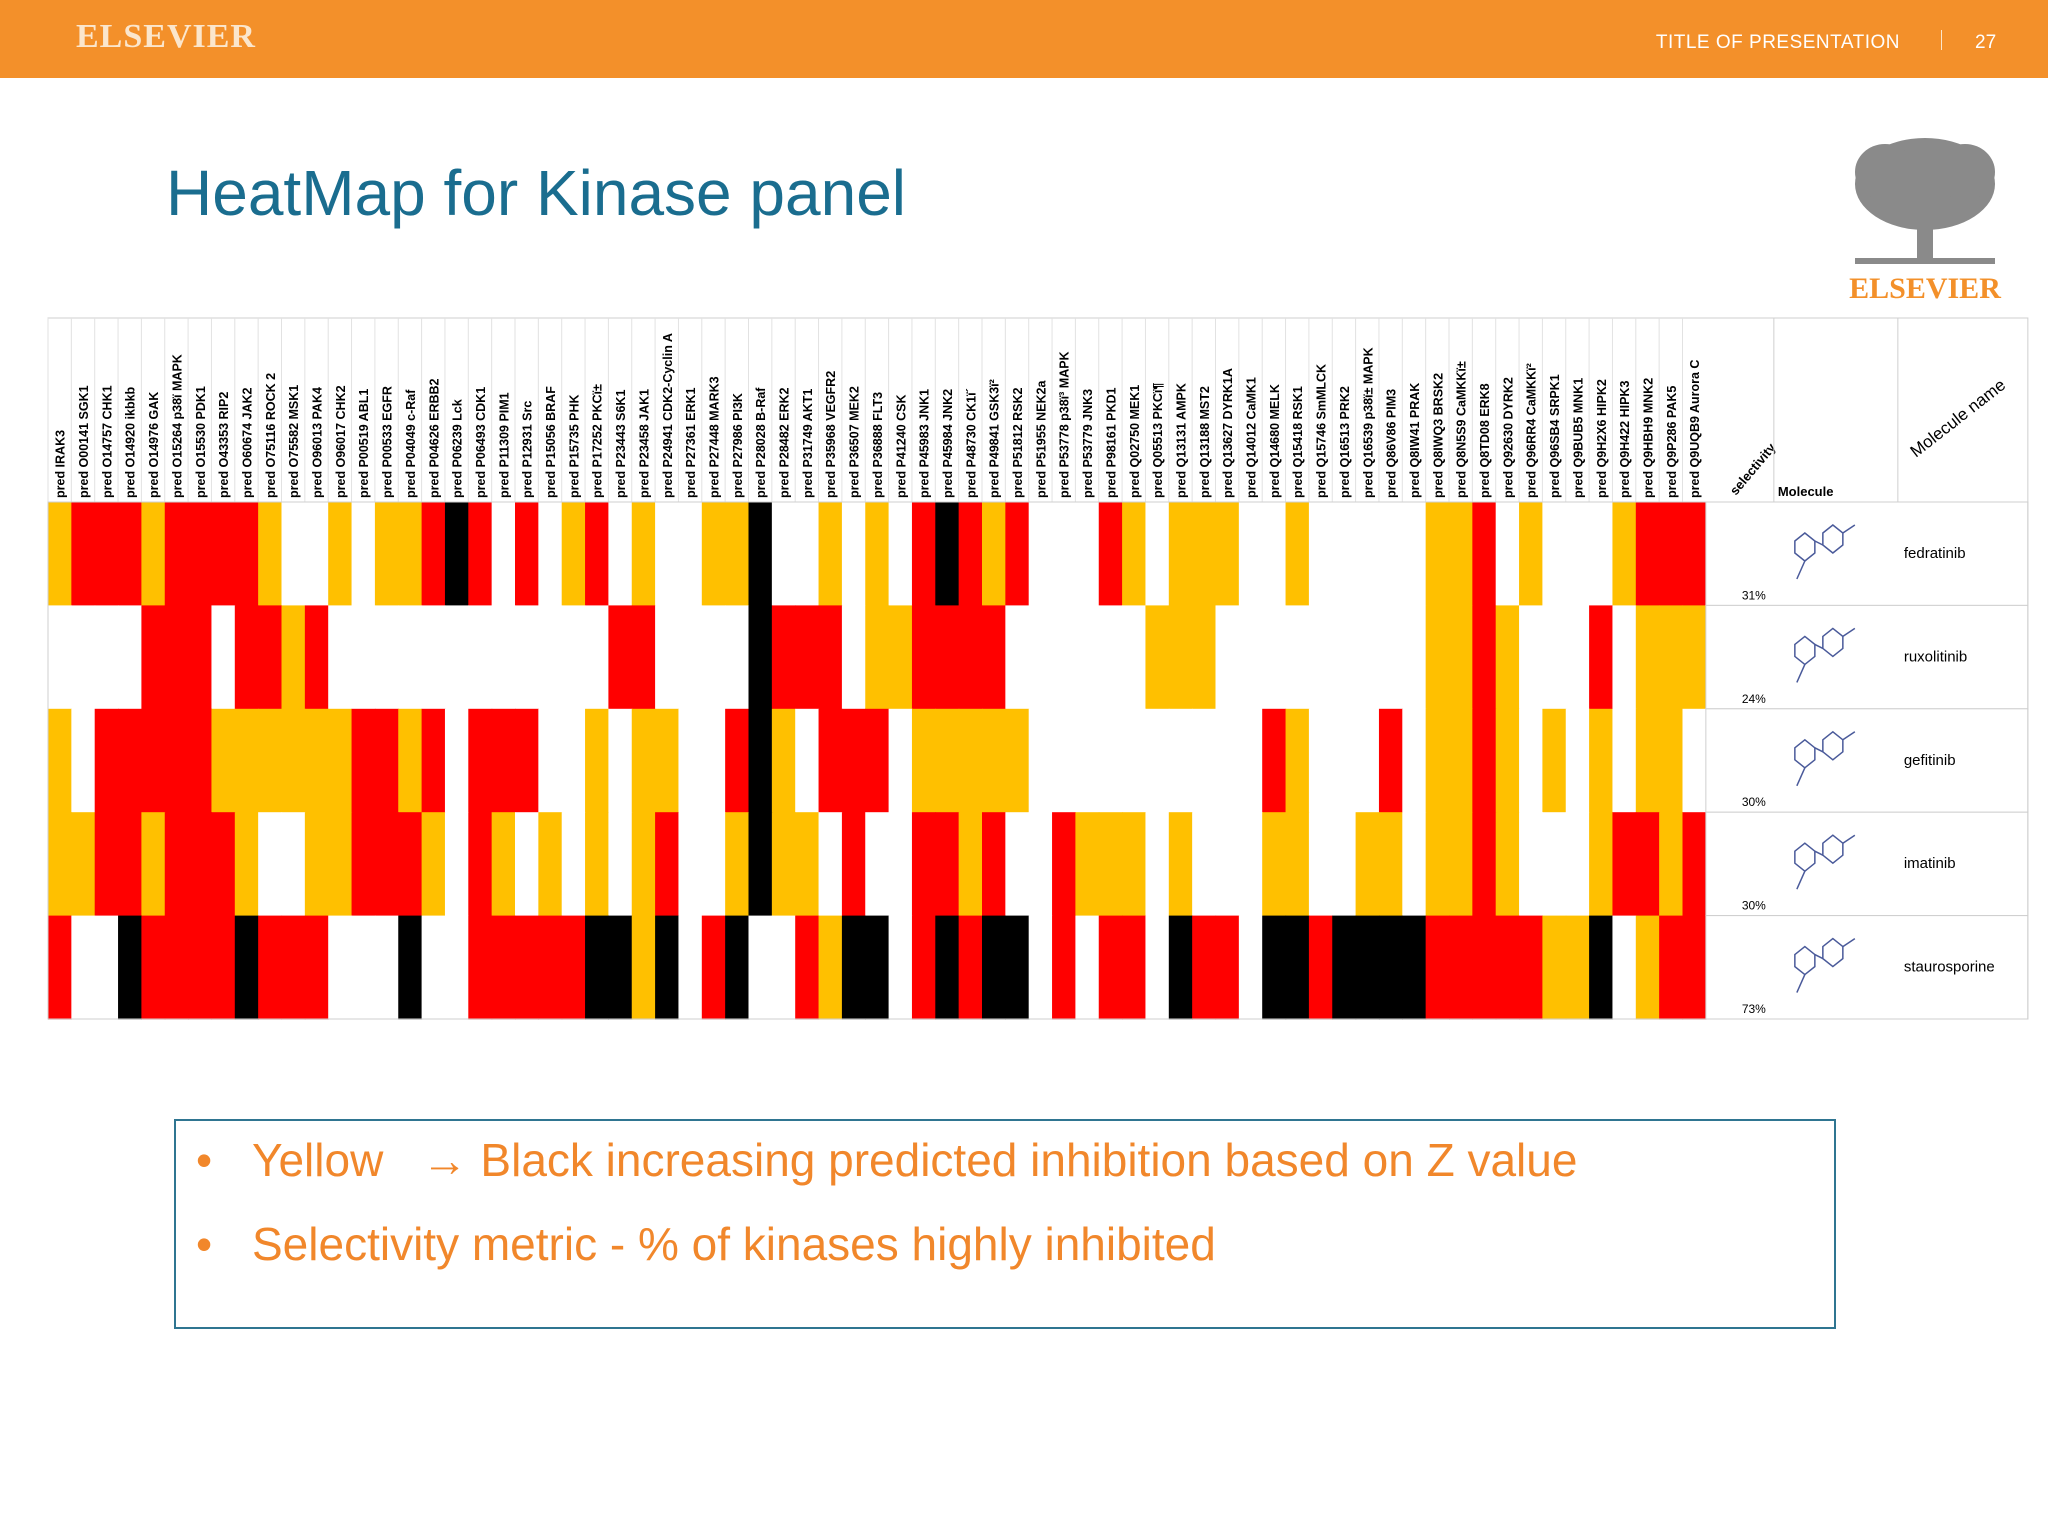 This screenshot has width=2048, height=1536. What do you see at coordinates (1368, 422) in the screenshot?
I see `column-label: pred Q16539 p38ï± MAPK` at bounding box center [1368, 422].